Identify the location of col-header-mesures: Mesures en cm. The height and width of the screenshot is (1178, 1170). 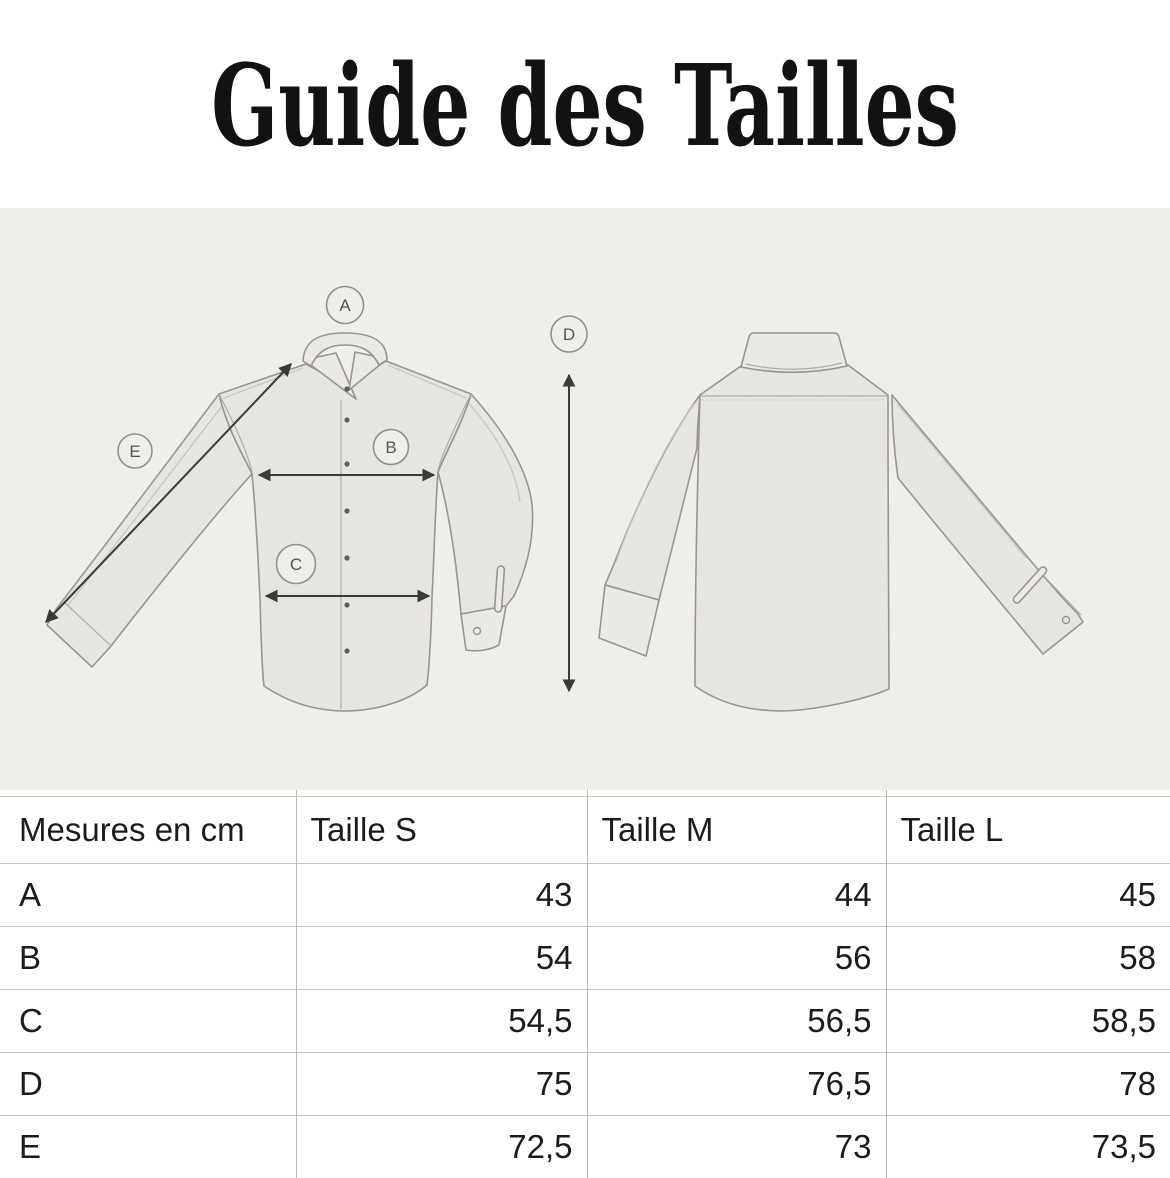
(148, 830).